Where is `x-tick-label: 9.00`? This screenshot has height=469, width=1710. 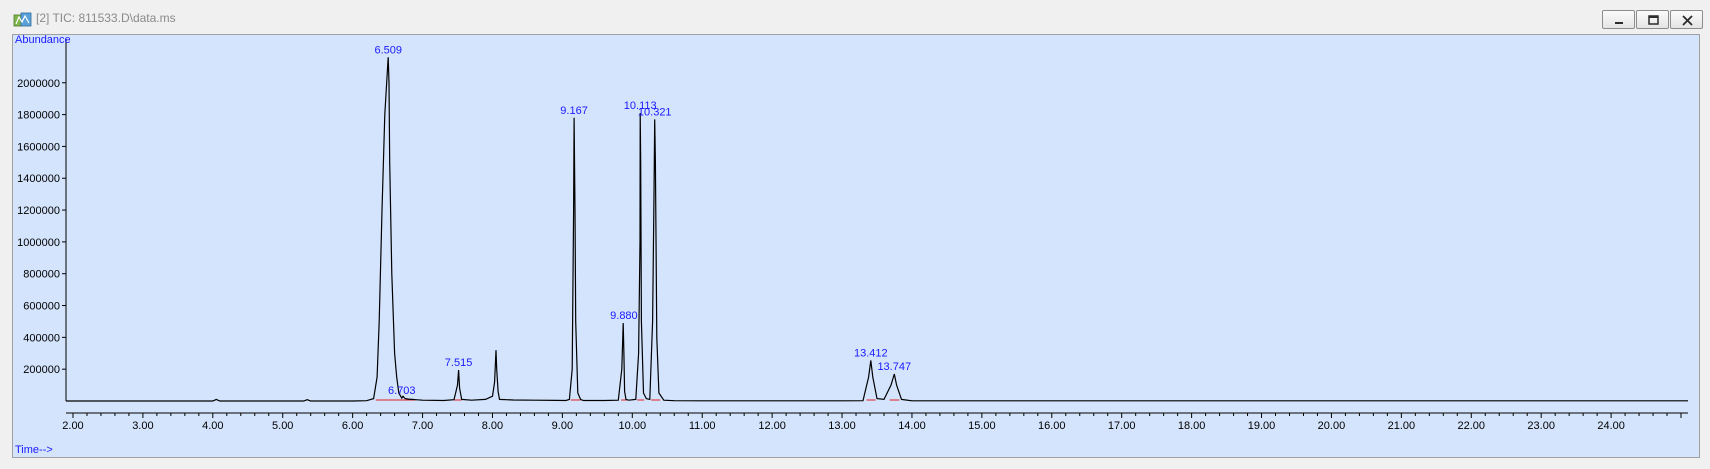
x-tick-label: 9.00 is located at coordinates (562, 426).